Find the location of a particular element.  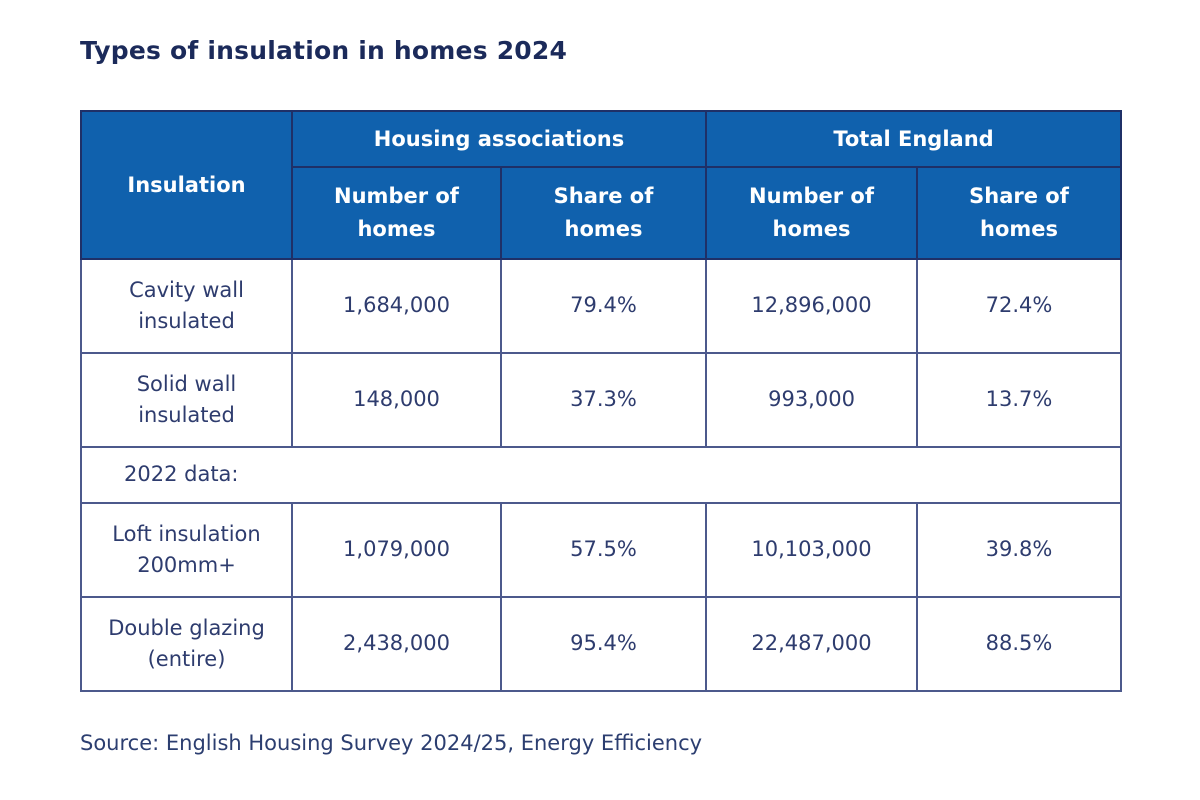

row-label: Loft insulation 200mm+ is located at coordinates (186, 550).